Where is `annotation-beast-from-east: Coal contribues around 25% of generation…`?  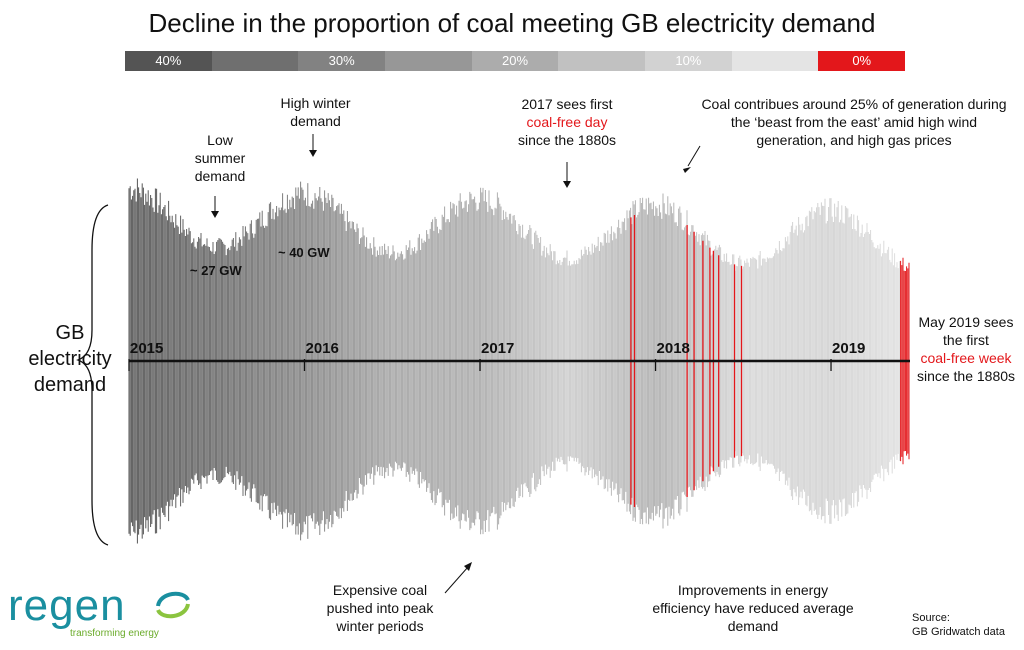
annotation-beast-from-east: Coal contribues around 25% of generation… is located at coordinates (854, 122).